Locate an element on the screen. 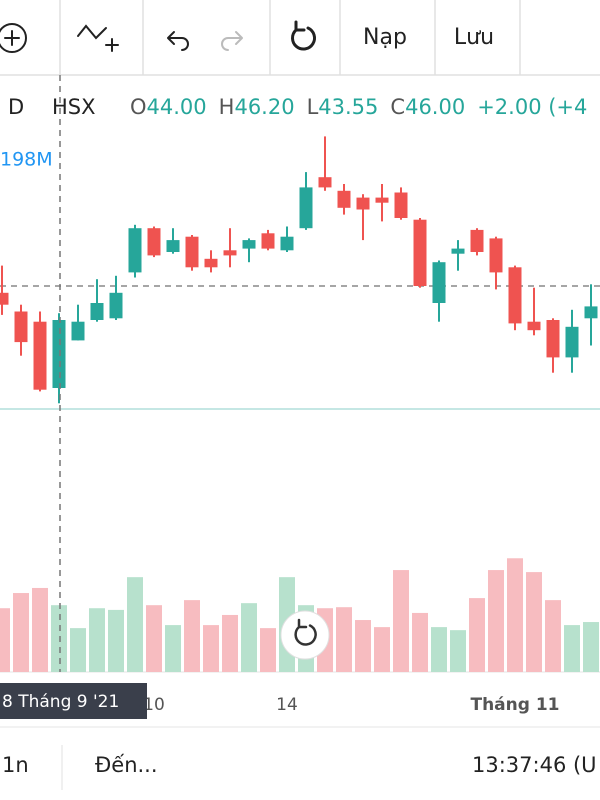  redo-button is located at coordinates (232, 41).